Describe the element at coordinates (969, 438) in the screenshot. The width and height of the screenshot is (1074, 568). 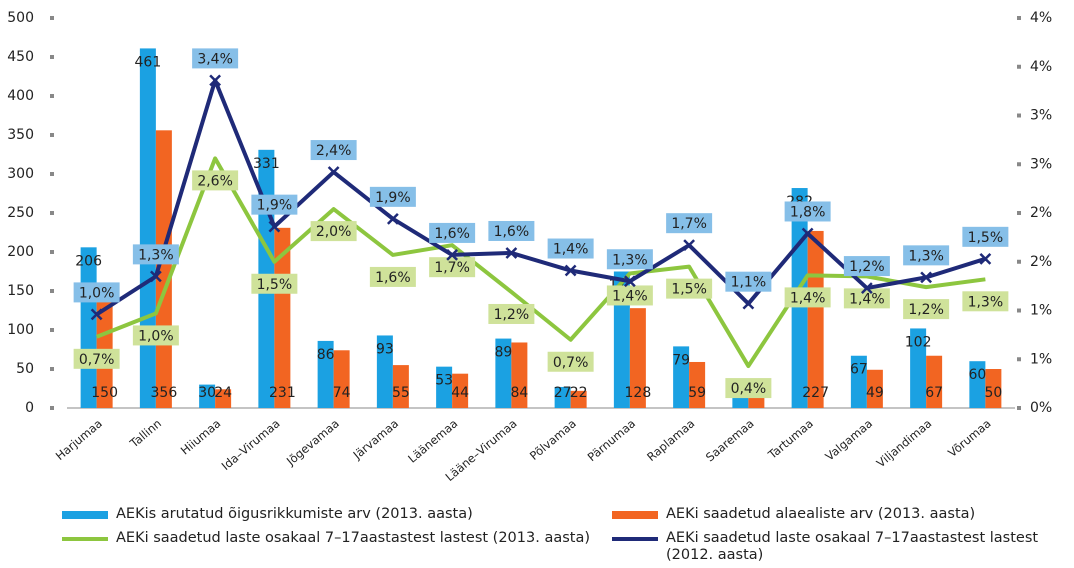
I see `x-tick-label: Võrumaa` at that location.